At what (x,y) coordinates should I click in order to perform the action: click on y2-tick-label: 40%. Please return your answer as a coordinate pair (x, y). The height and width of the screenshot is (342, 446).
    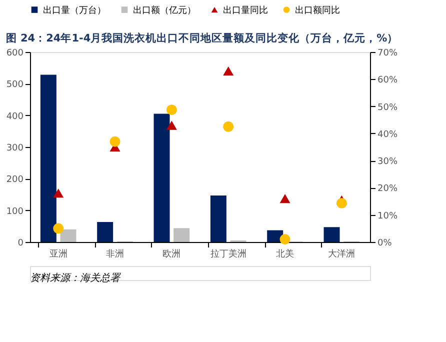
    Looking at the image, I should click on (388, 135).